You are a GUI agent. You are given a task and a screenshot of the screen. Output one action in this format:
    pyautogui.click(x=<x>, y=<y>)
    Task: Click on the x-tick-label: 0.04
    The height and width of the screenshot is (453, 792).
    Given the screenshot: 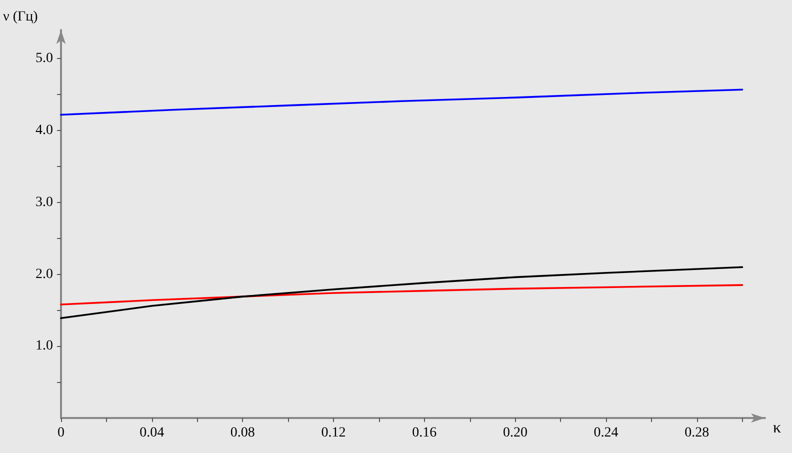 What is the action you would take?
    pyautogui.click(x=152, y=433)
    